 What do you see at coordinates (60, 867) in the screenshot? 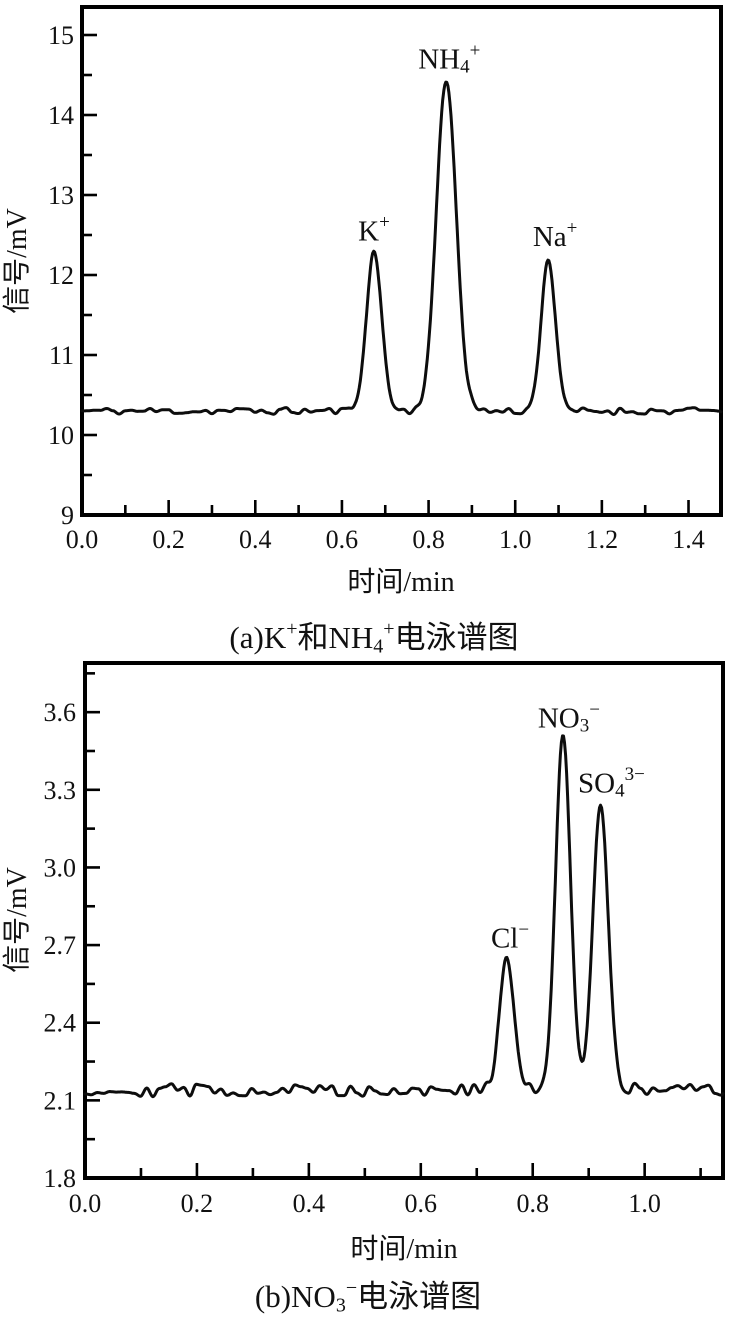
I see `y-tick-label: 3.0` at bounding box center [60, 867].